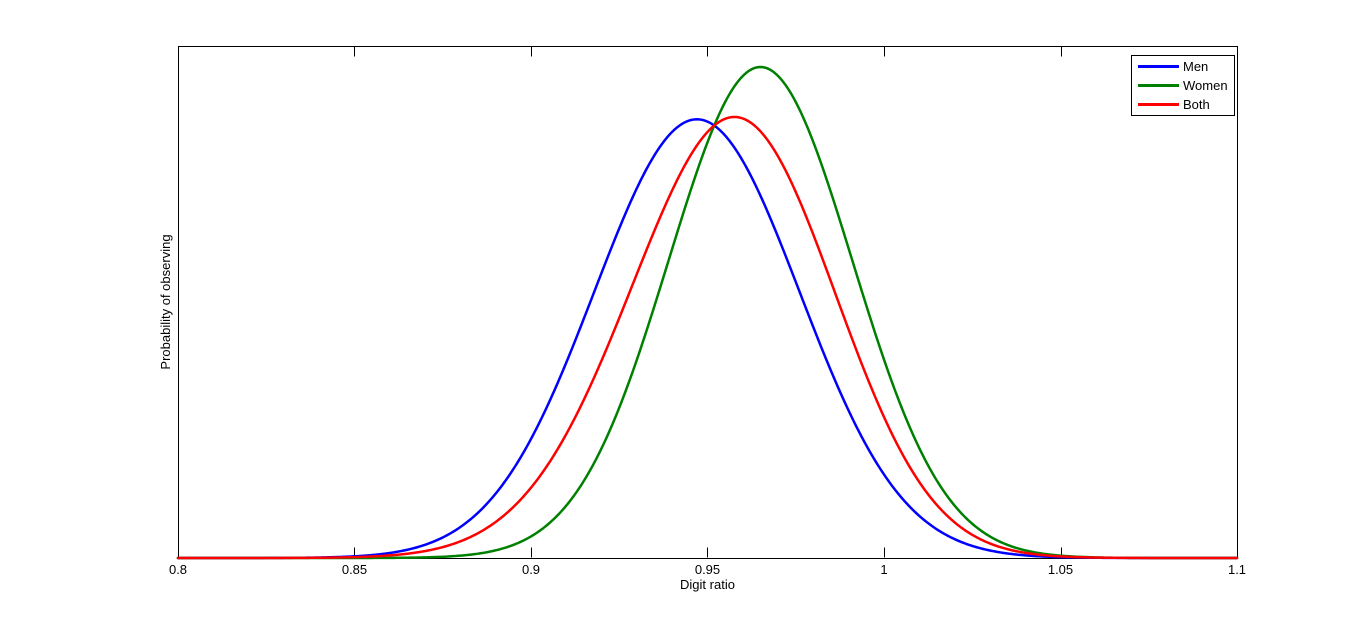  Describe the element at coordinates (1158, 66) in the screenshot. I see `legend-line-men` at that location.